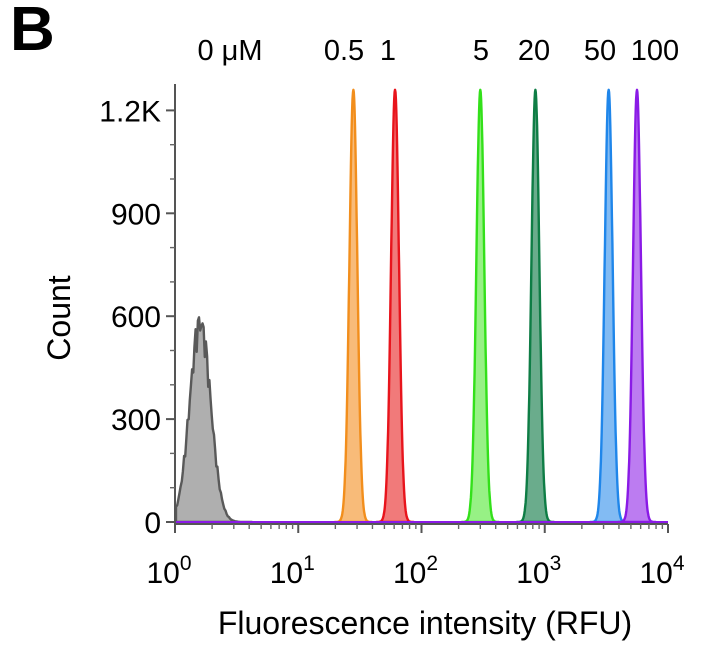  What do you see at coordinates (415, 571) in the screenshot?
I see `x-tick-label: 10²` at bounding box center [415, 571].